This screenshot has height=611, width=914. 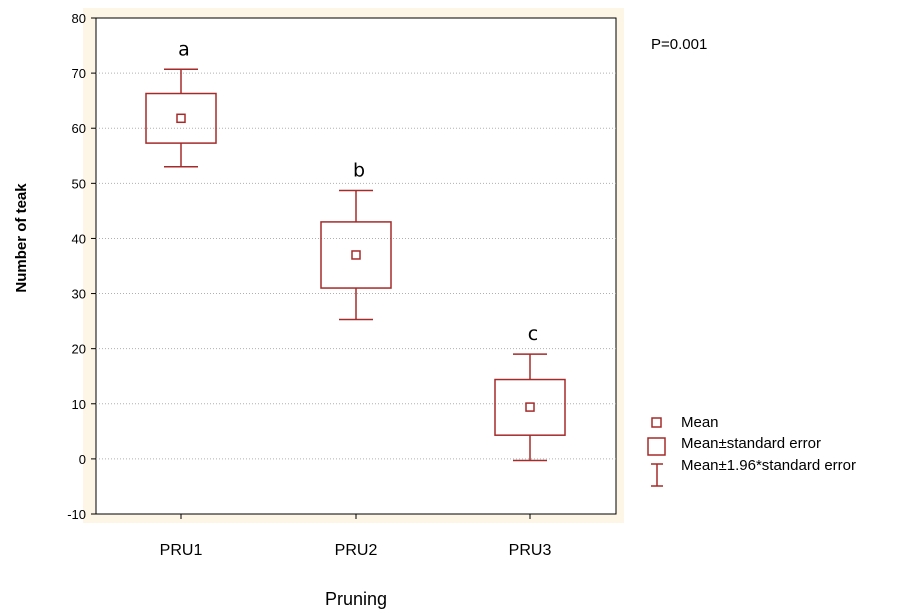 What do you see at coordinates (184, 49) in the screenshot?
I see `group-letter: a` at bounding box center [184, 49].